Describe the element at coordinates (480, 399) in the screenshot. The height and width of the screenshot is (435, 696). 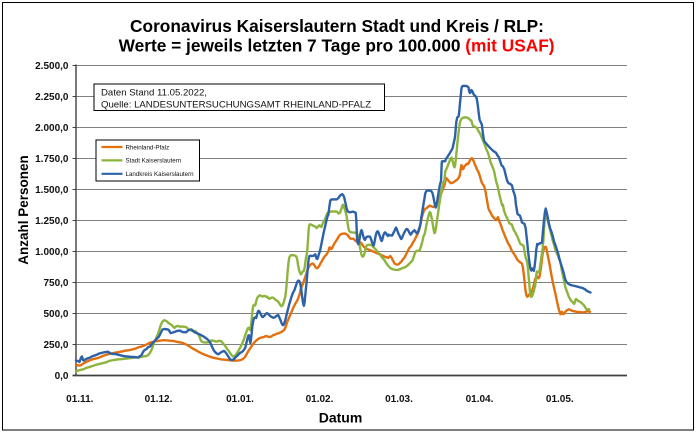
I see `svg-text: 01.04.` at that location.